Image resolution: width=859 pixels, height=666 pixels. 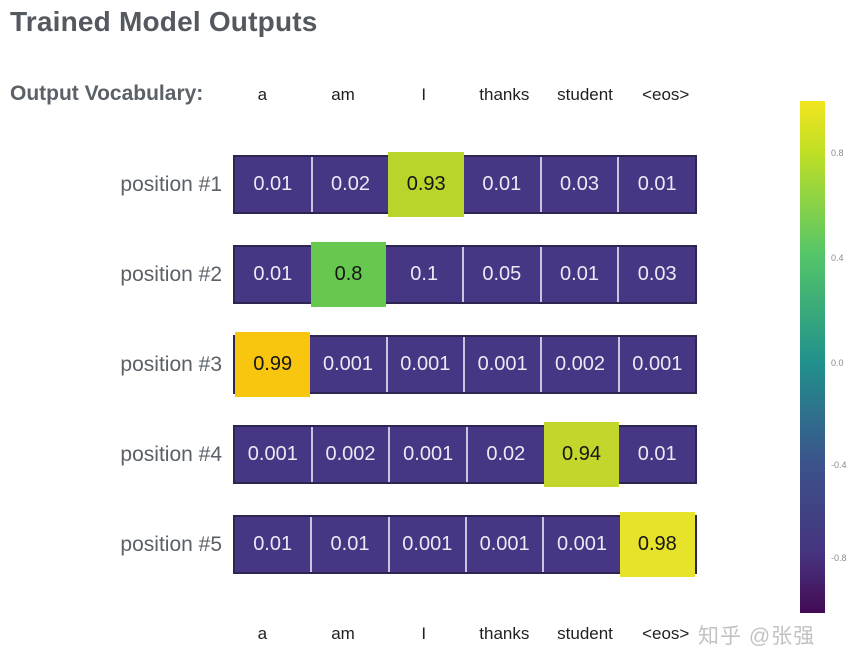 What do you see at coordinates (839, 465) in the screenshot?
I see `colorbar-tick: -0.4` at bounding box center [839, 465].